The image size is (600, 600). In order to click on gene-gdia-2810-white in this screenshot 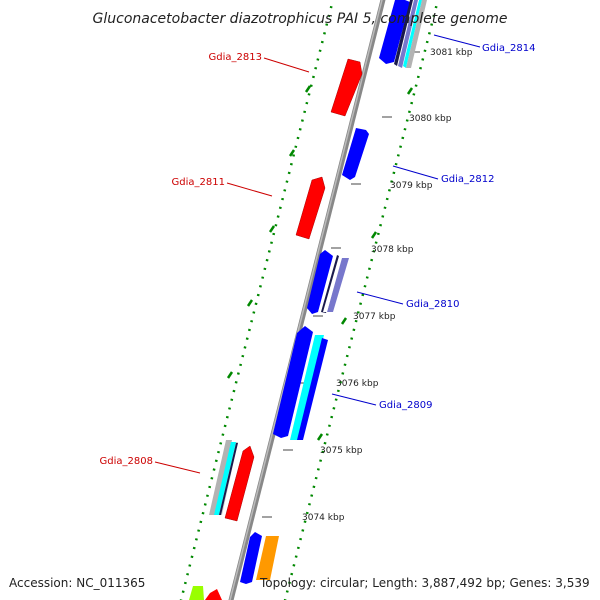, I will do `click(332, 284)`.